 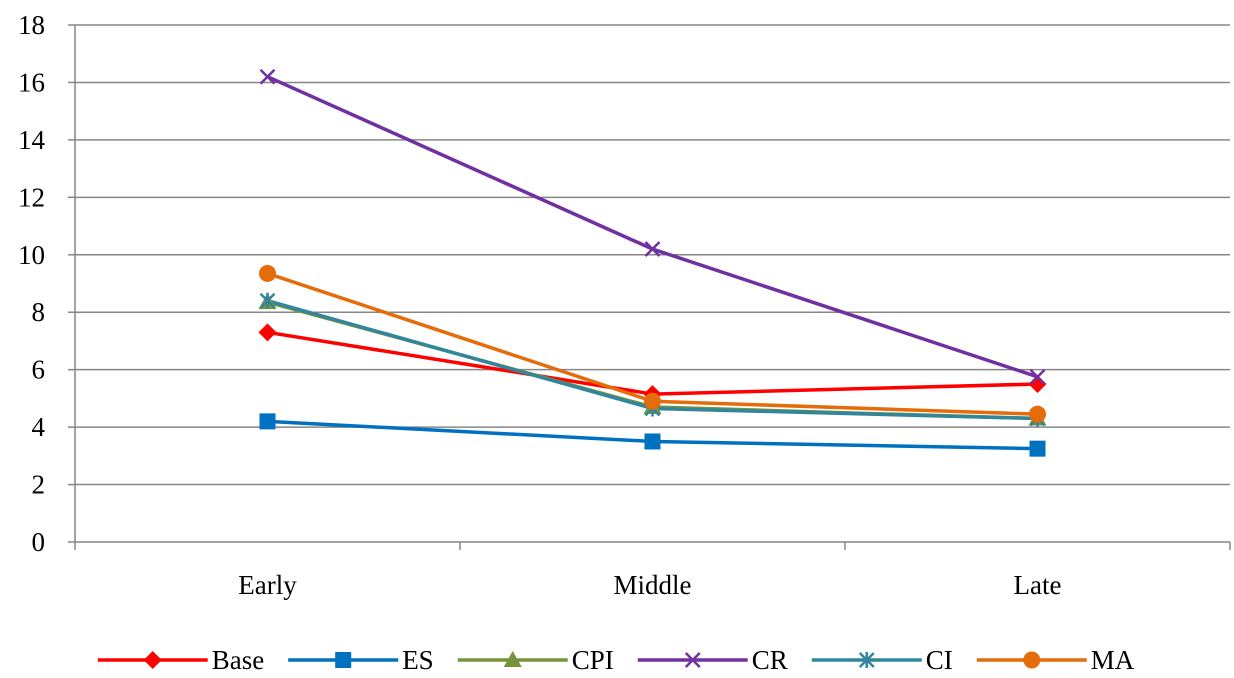 What do you see at coordinates (653, 585) in the screenshot?
I see `x-tick-label: Middle` at bounding box center [653, 585].